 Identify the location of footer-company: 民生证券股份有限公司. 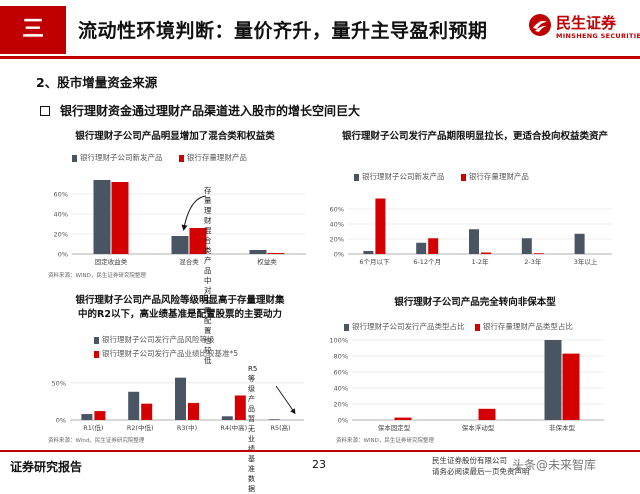
(469, 460).